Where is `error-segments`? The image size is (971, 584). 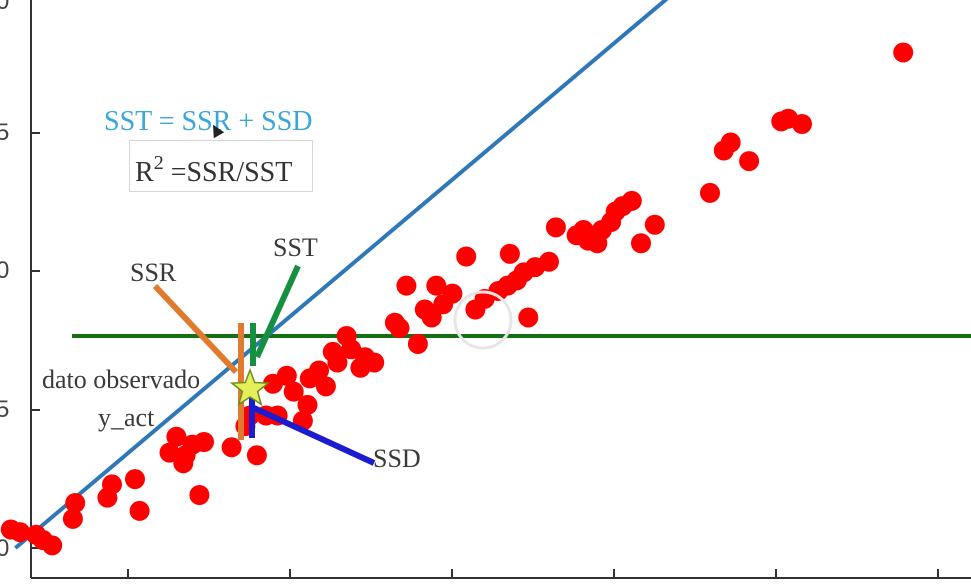
error-segments is located at coordinates (332, 365).